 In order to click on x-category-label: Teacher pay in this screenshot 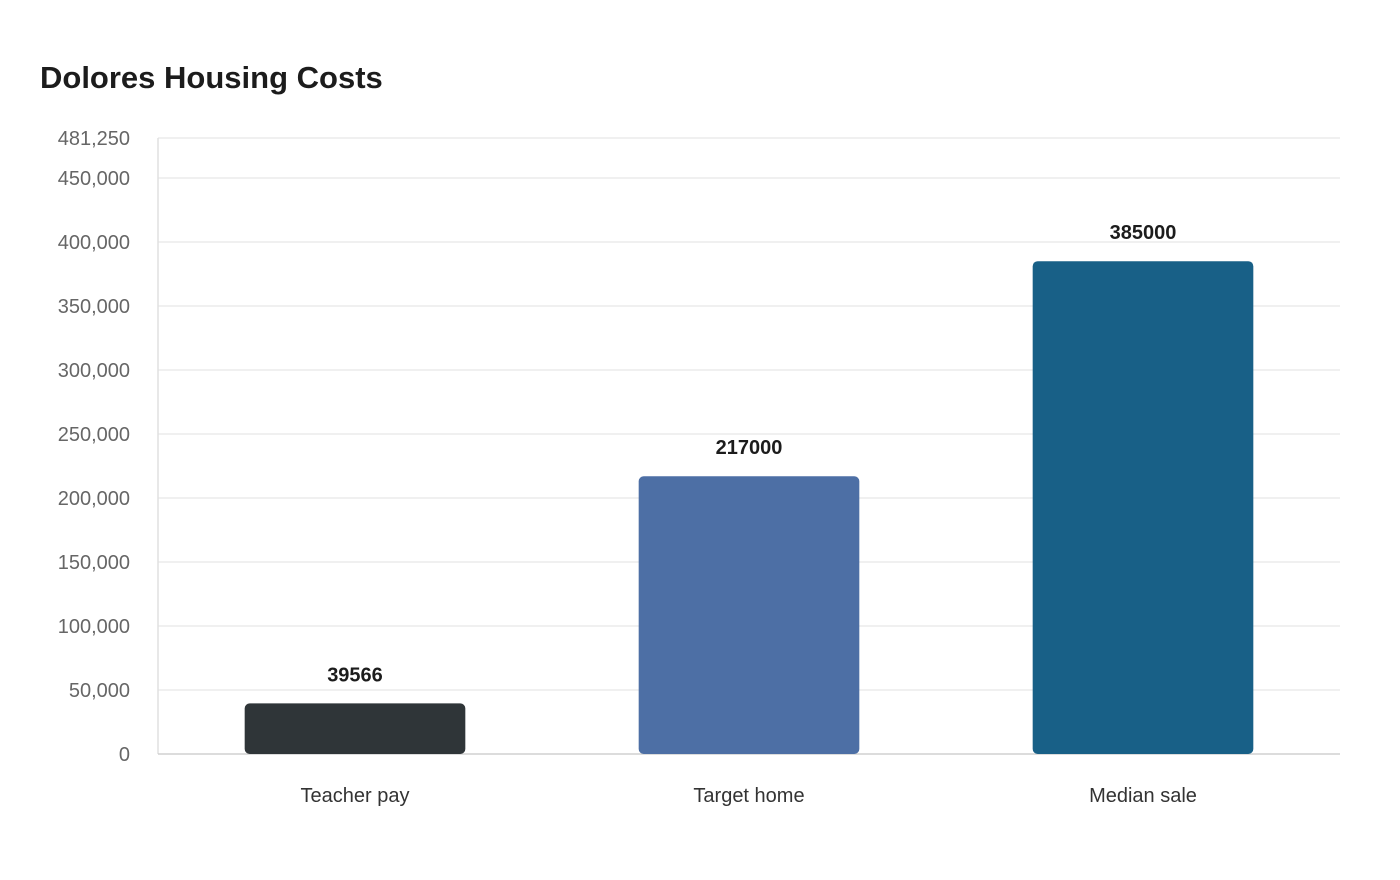, I will do `click(355, 796)`.